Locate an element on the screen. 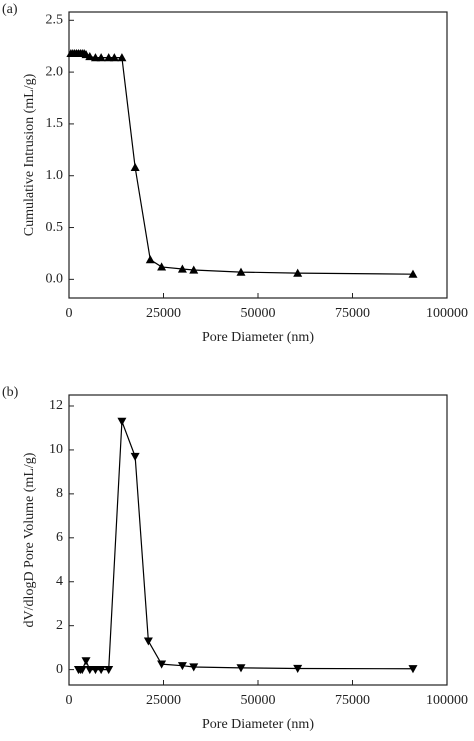  y-tick-label: 1.0 is located at coordinates (55, 175).